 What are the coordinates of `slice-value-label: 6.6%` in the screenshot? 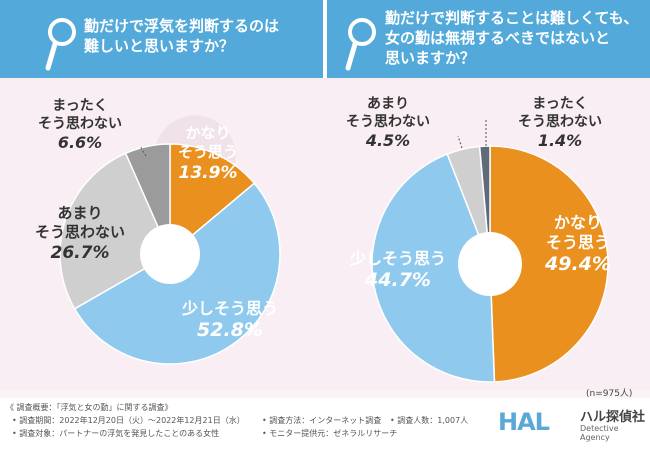 It's located at (80, 142).